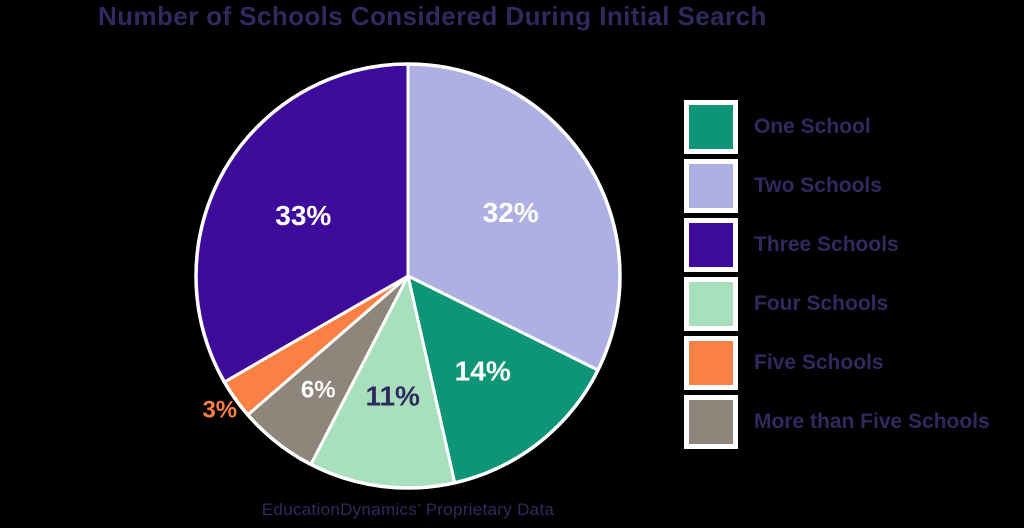  I want to click on source-note: EducationDynamics’ Proprietary Data, so click(408, 509).